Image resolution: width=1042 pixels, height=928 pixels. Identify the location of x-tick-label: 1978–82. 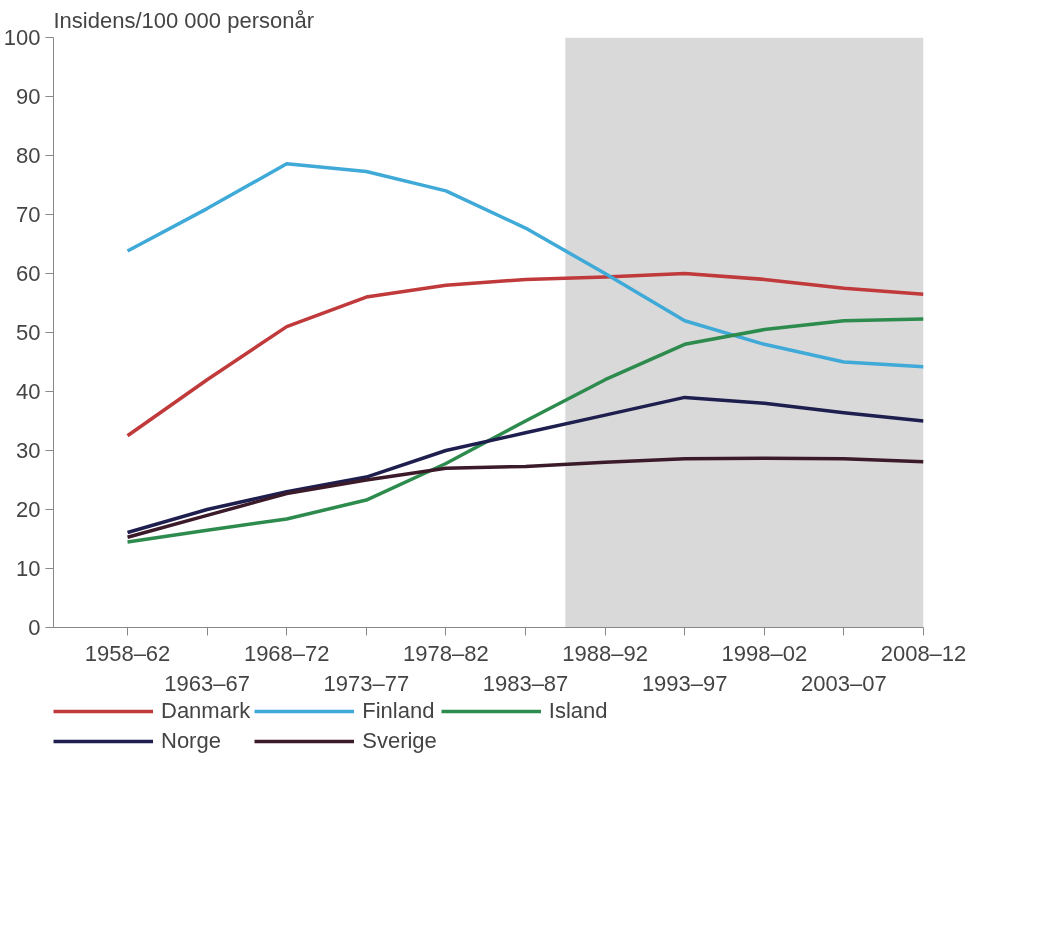
(446, 653).